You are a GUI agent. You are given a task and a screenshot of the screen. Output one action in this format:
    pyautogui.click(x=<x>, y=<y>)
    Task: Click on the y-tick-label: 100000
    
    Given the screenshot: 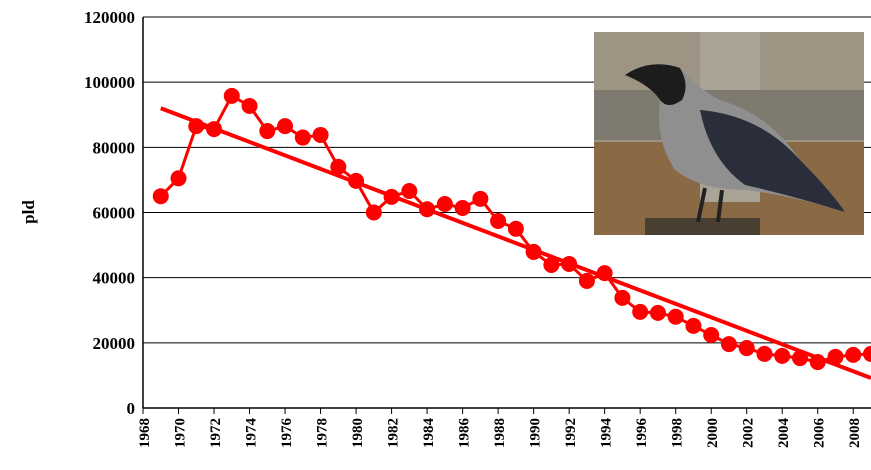 What is the action you would take?
    pyautogui.click(x=109, y=82)
    